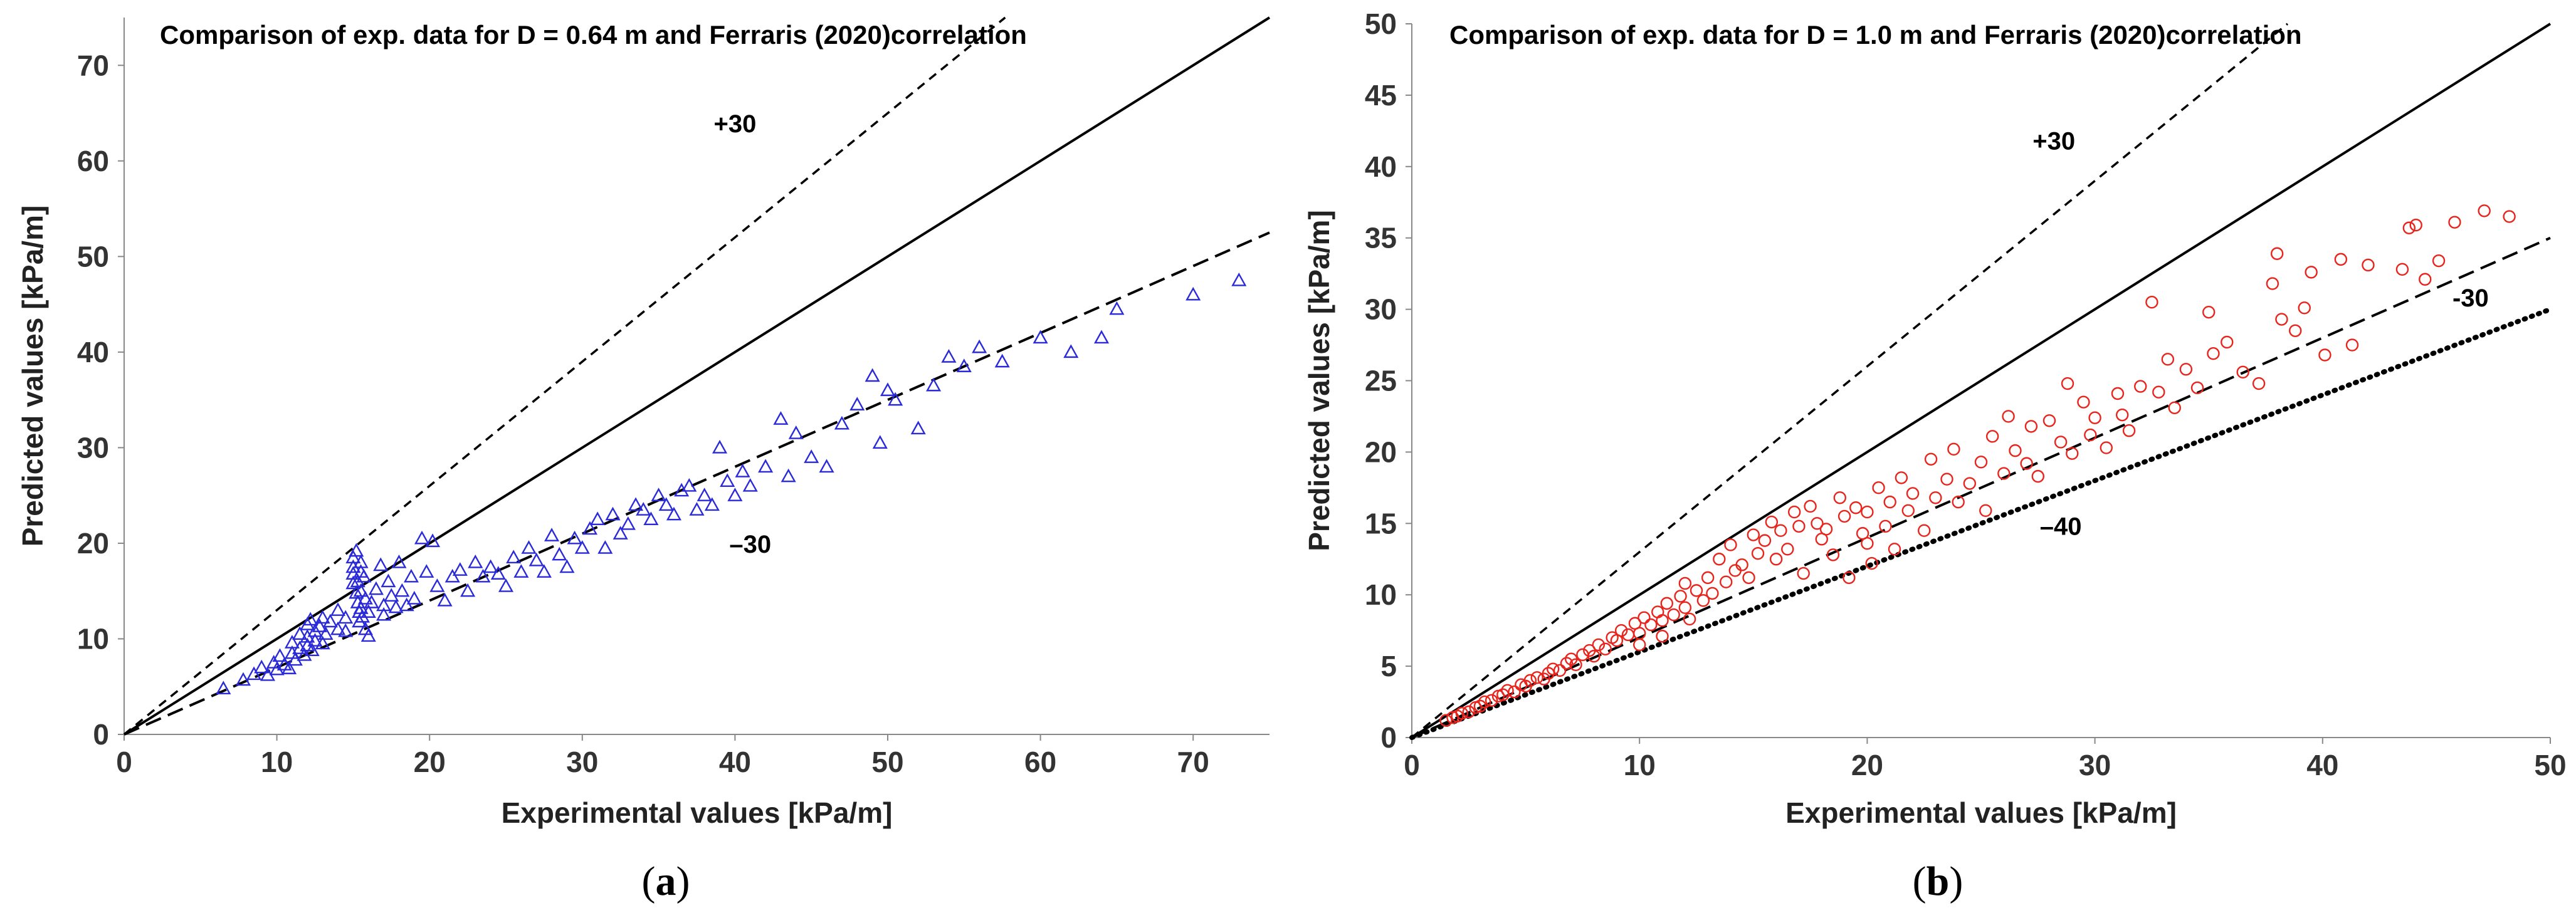 The height and width of the screenshot is (913, 2576). Describe the element at coordinates (93, 447) in the screenshot. I see `y-tick-label: 30` at that location.